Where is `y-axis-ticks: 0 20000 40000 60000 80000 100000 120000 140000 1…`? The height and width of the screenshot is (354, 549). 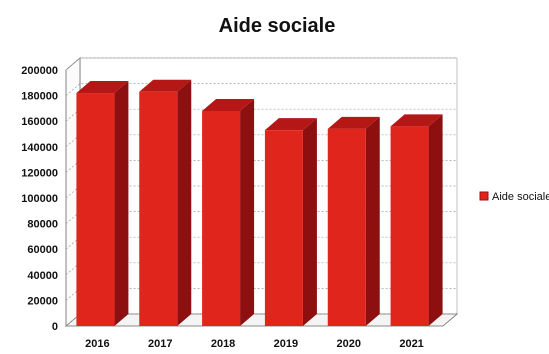 y-axis-ticks: 0 20000 40000 60000 80000 100000 120000 140000 1… is located at coordinates (39, 199).